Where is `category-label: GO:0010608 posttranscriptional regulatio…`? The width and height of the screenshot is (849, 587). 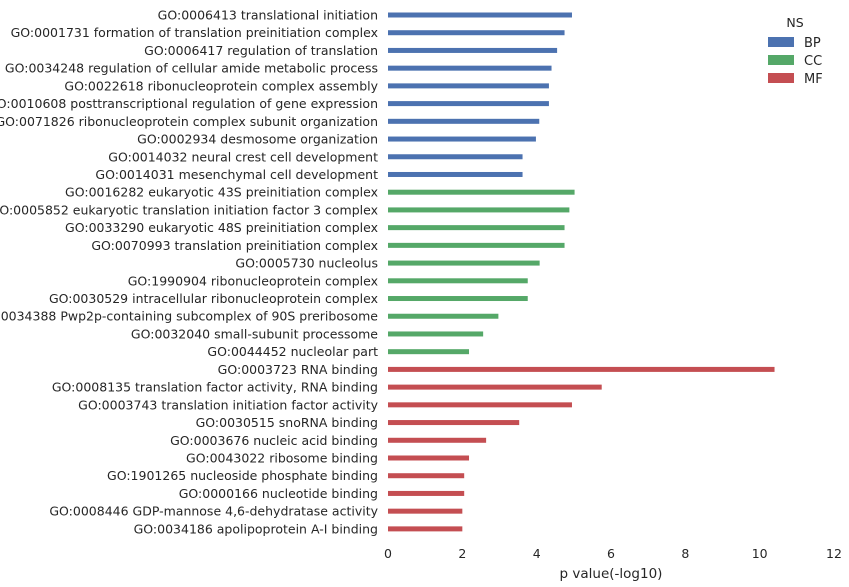
category-label: GO:0010608 posttranscriptional regulatio… is located at coordinates (189, 103).